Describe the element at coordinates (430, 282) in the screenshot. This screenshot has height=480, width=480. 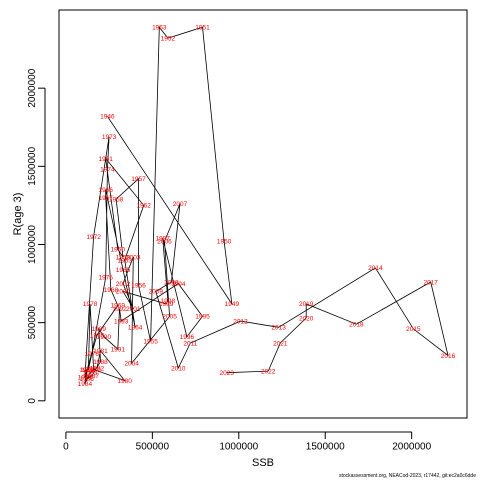
I see `point-label-2017: 2017` at that location.